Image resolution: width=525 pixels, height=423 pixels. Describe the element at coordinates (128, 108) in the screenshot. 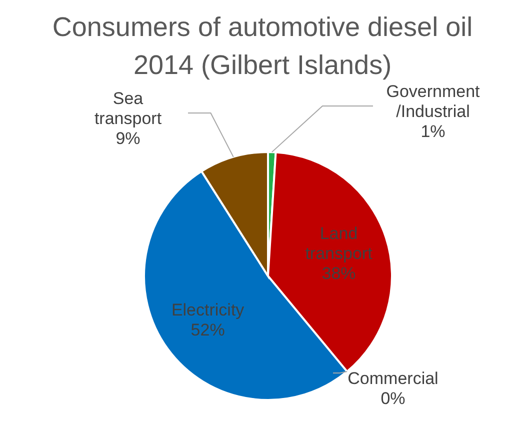

I see `slice-label: Sea transport` at that location.